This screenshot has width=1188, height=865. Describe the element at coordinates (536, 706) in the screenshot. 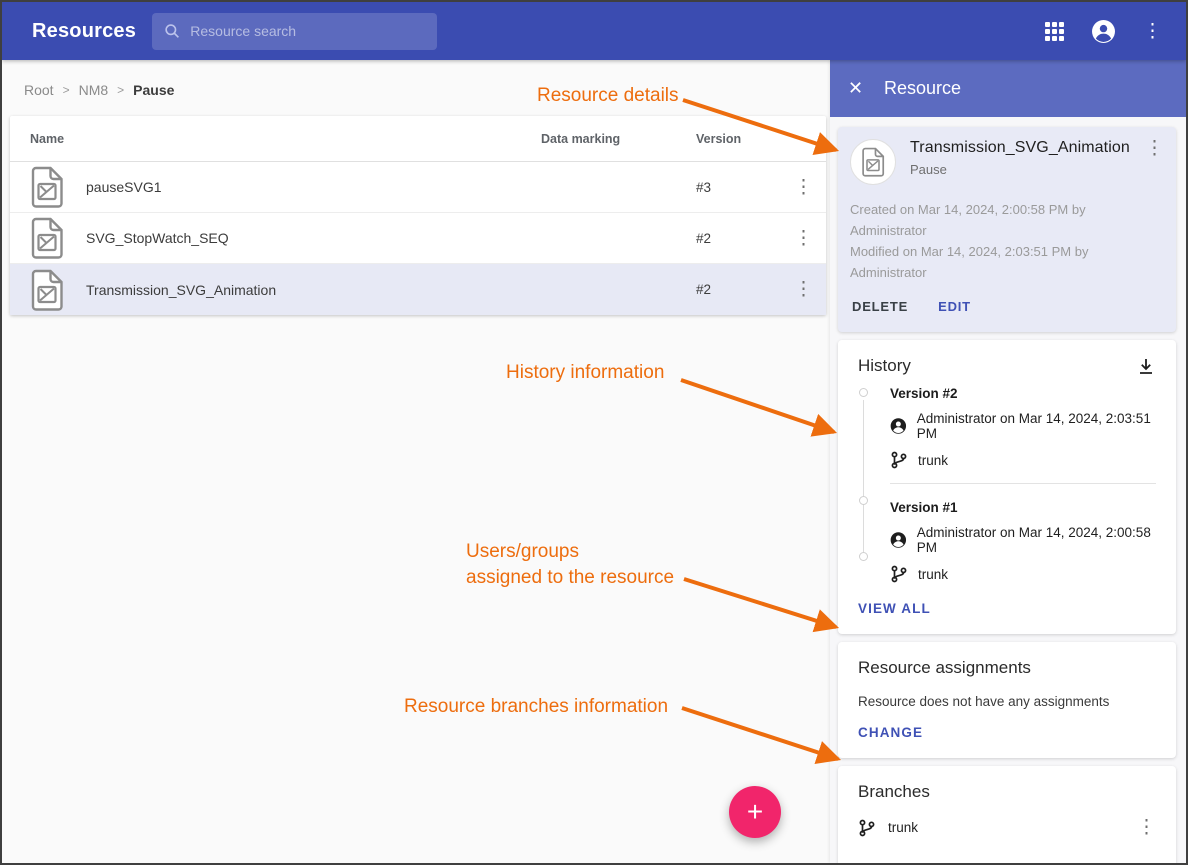

I see `annotation-branches: Resource branches information` at that location.